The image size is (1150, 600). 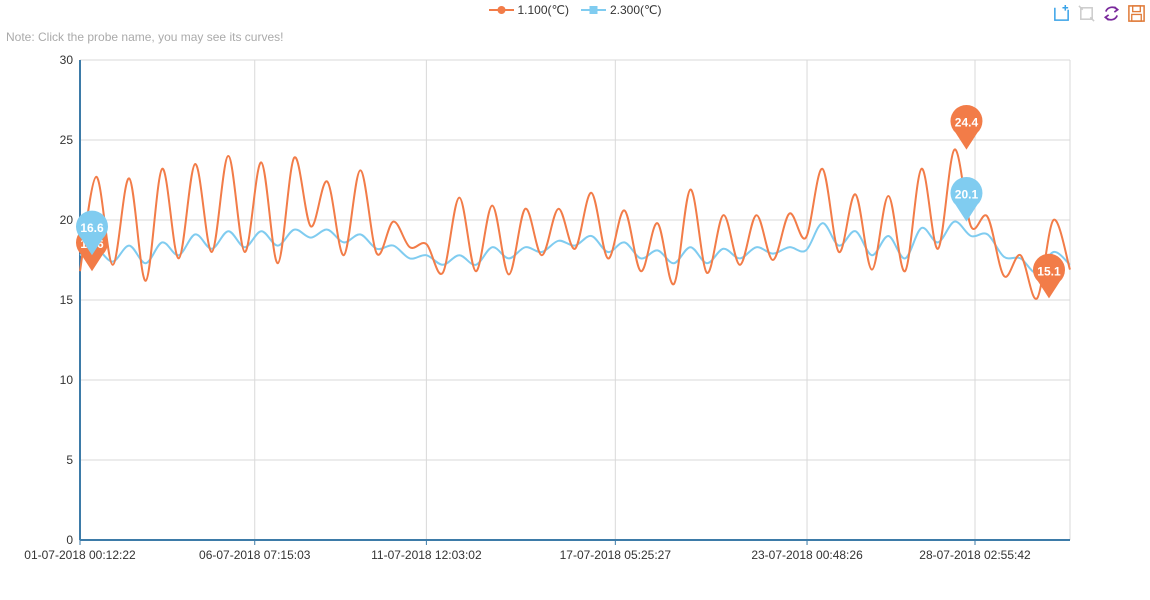 I want to click on legend-label-series-1: 1.100(℃), so click(x=543, y=10).